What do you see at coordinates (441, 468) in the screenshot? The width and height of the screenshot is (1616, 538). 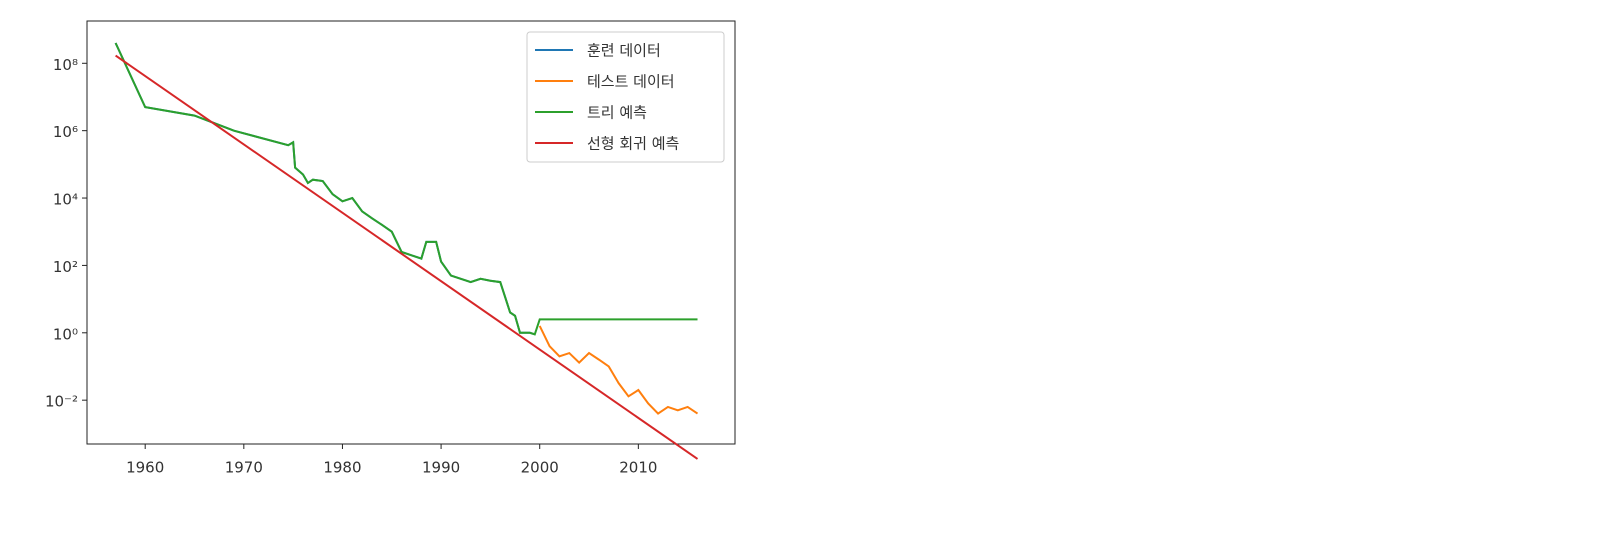 I see `x-tick-label: 1990` at bounding box center [441, 468].